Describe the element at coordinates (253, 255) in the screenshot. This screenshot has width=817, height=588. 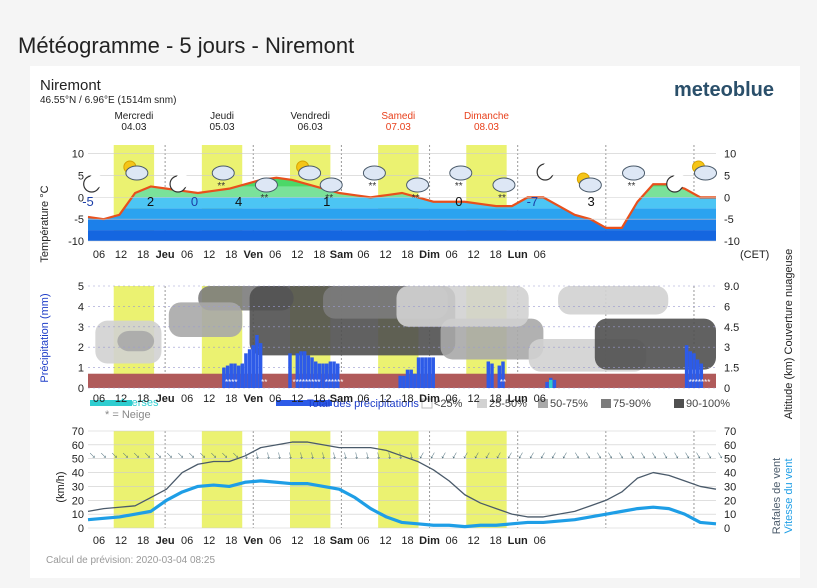
I see `time-tick-top-7: Ven` at that location.